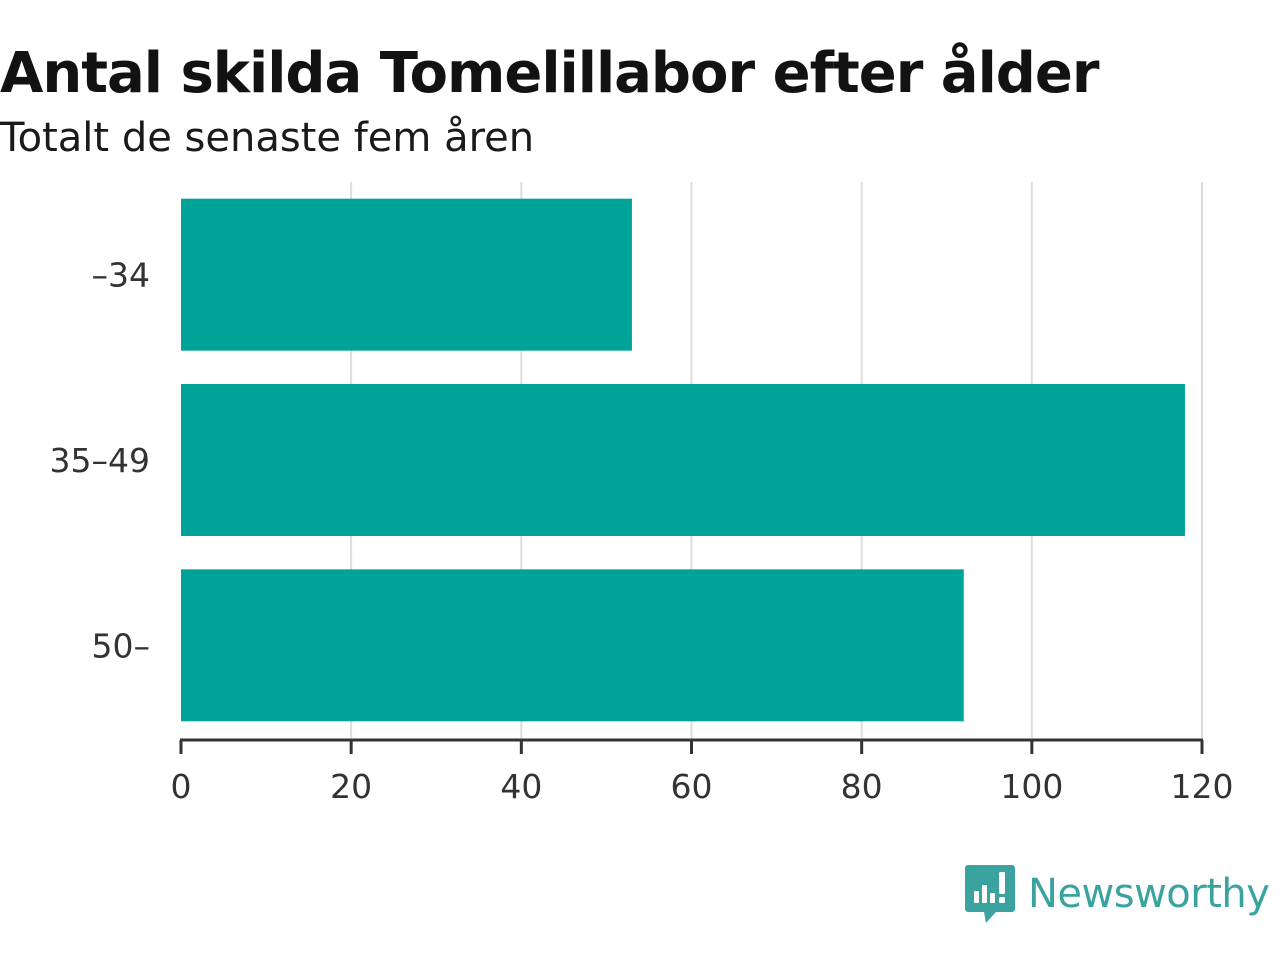 The width and height of the screenshot is (1280, 960). I want to click on category-labels: –34 35–49 50–, so click(100, 461).